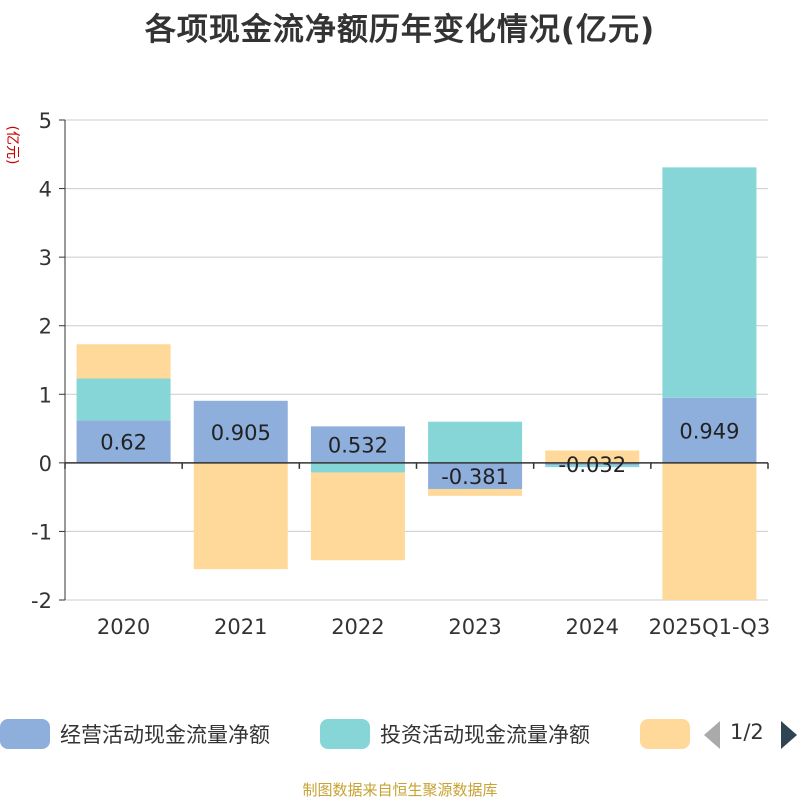 This screenshot has height=800, width=800. I want to click on source-footer: 制图数据来自恒生聚源数据库, so click(400, 790).